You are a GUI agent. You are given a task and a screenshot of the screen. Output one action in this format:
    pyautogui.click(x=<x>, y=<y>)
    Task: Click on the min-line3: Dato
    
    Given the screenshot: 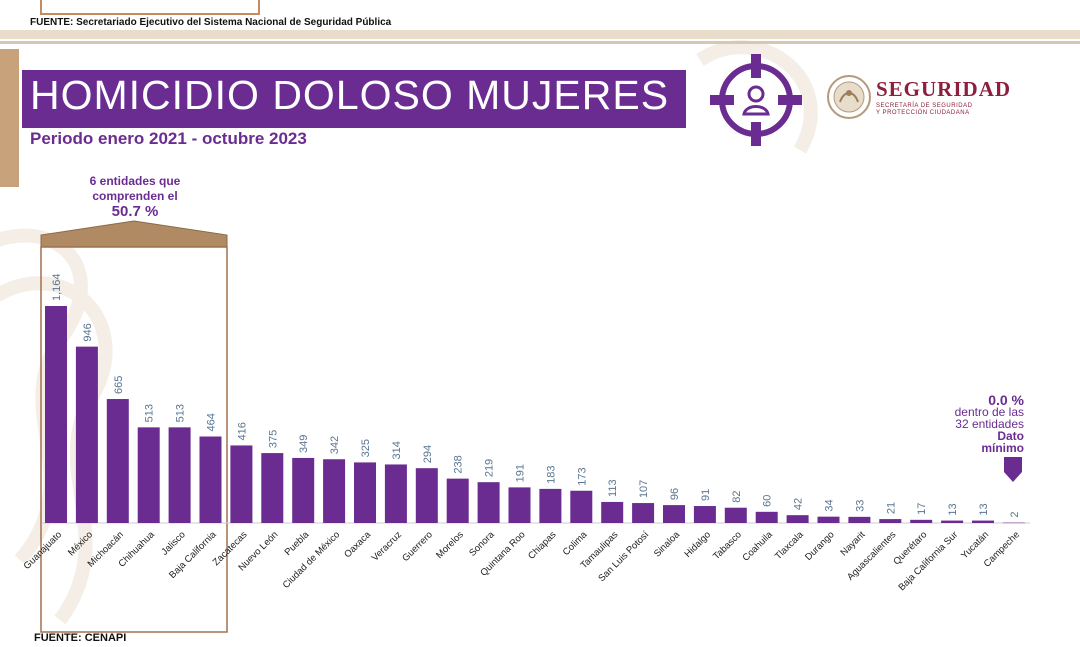 What is the action you would take?
    pyautogui.click(x=1010, y=436)
    